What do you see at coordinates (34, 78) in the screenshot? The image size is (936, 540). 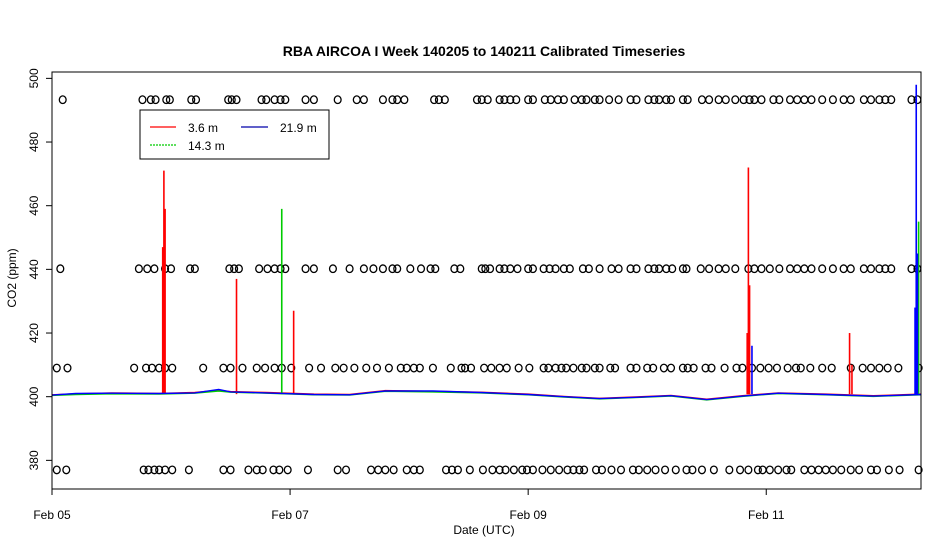 I see `y-tick-label: 500` at bounding box center [34, 78].